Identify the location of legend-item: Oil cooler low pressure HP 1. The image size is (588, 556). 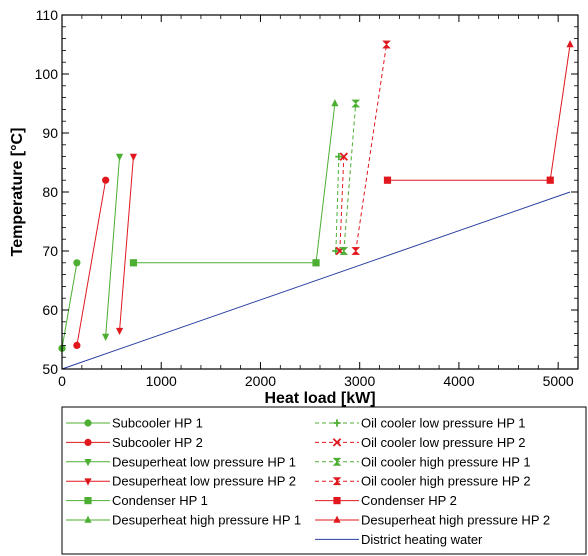
(420, 423).